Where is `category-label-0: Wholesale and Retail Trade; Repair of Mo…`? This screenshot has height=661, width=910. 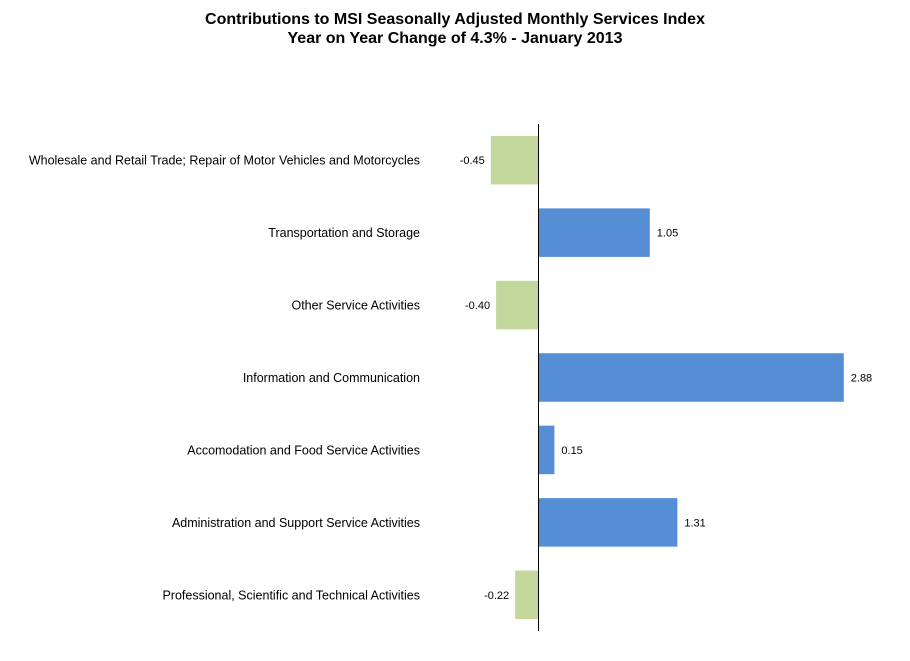
category-label-0: Wholesale and Retail Trade; Repair of Mo… is located at coordinates (224, 161).